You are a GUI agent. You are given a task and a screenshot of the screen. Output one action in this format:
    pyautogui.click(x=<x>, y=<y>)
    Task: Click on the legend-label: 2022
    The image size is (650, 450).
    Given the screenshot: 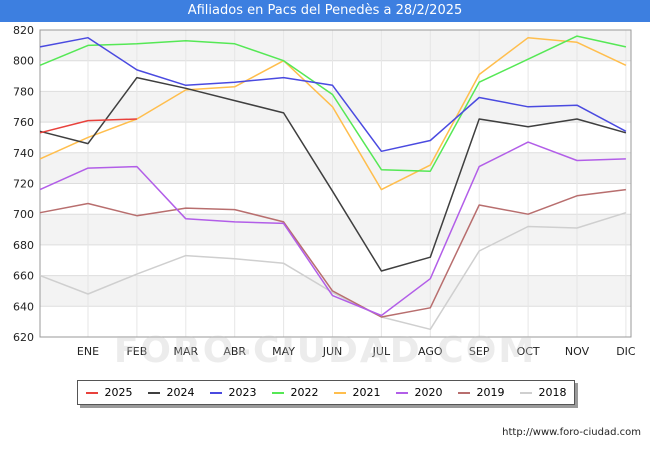 What is the action you would take?
    pyautogui.click(x=304, y=392)
    